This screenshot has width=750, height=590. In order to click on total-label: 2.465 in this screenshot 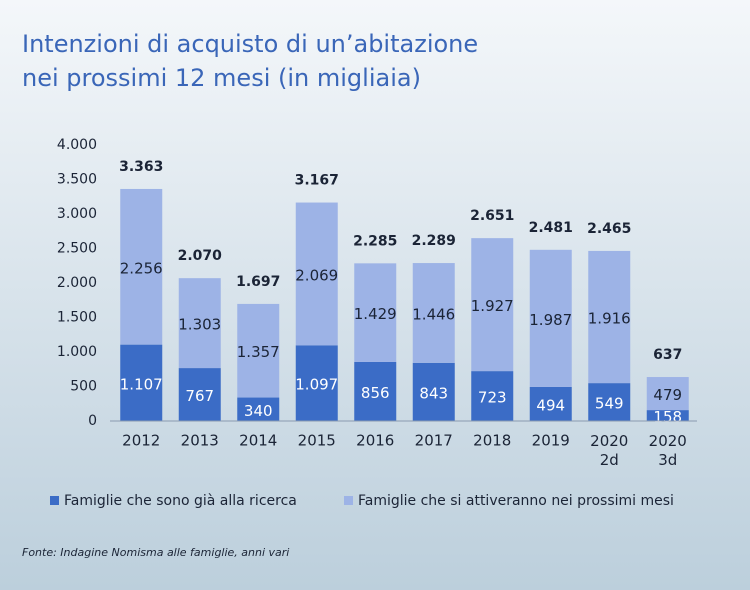, I will do `click(609, 229)`.